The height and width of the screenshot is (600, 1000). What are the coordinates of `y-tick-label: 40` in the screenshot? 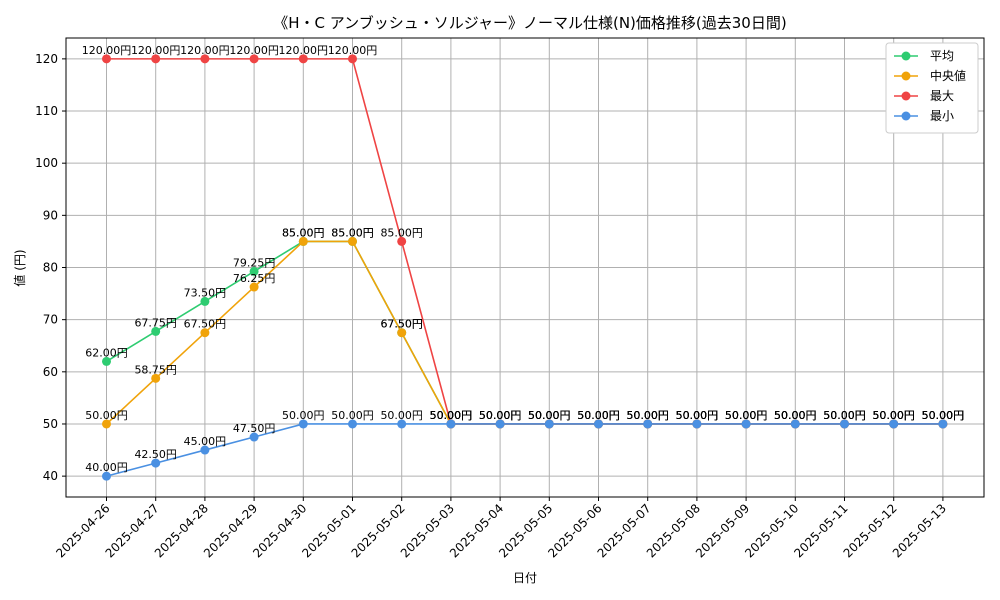 It's located at (50, 476).